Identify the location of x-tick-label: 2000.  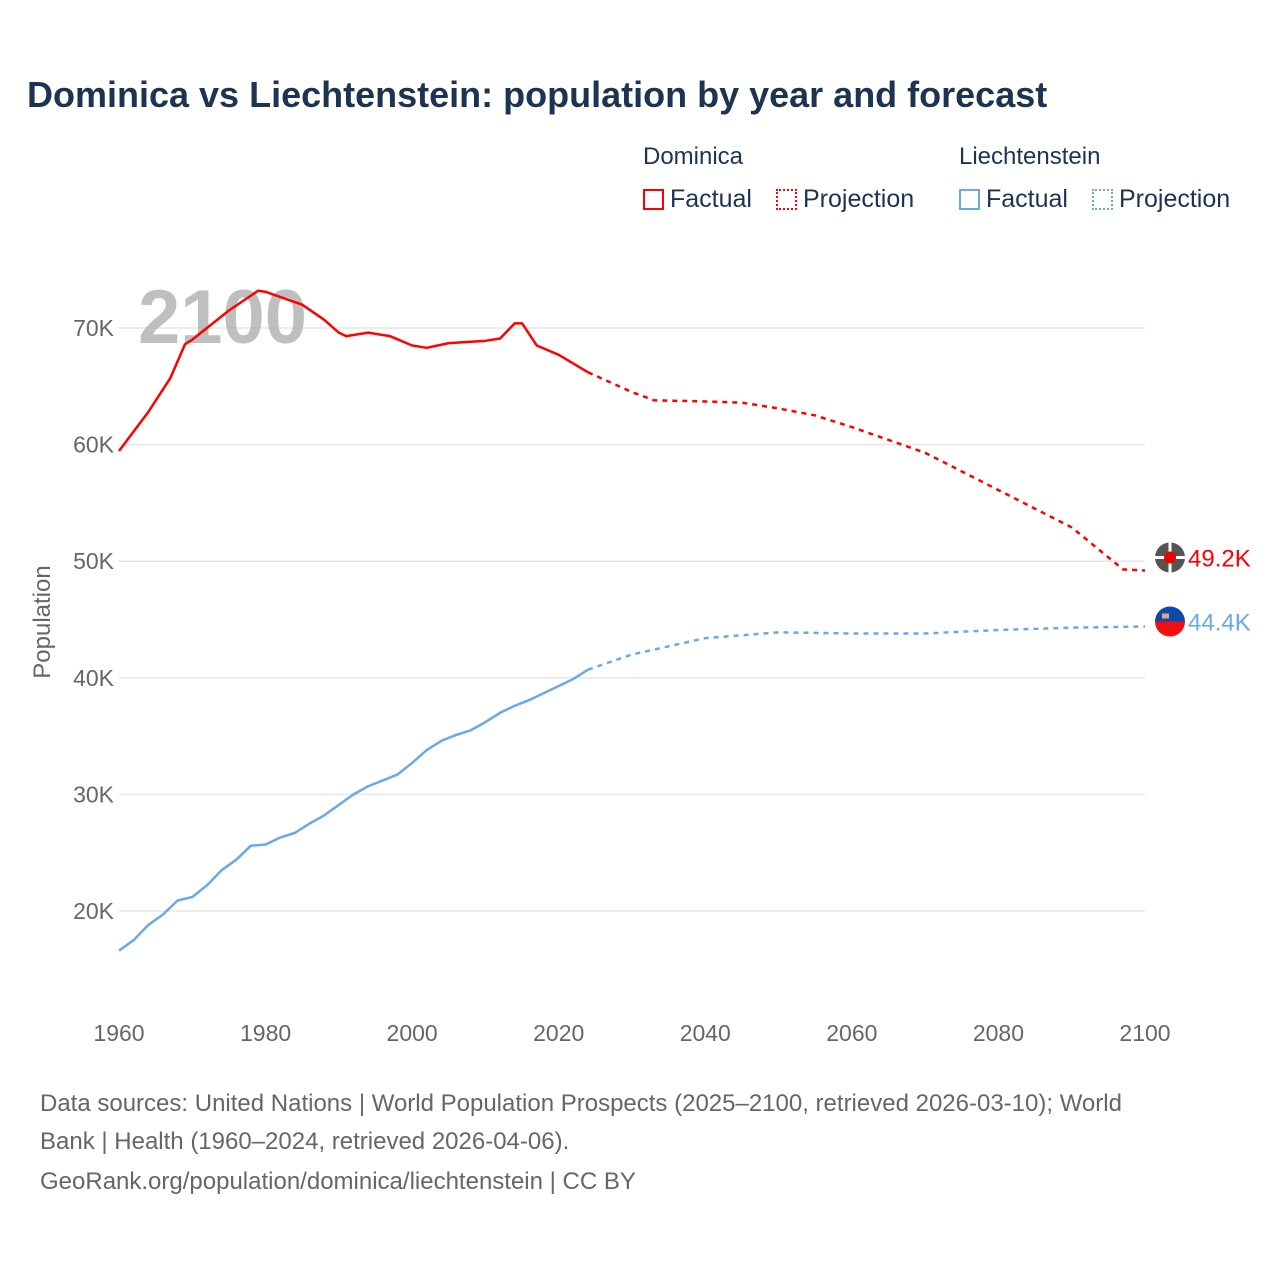
(412, 1033).